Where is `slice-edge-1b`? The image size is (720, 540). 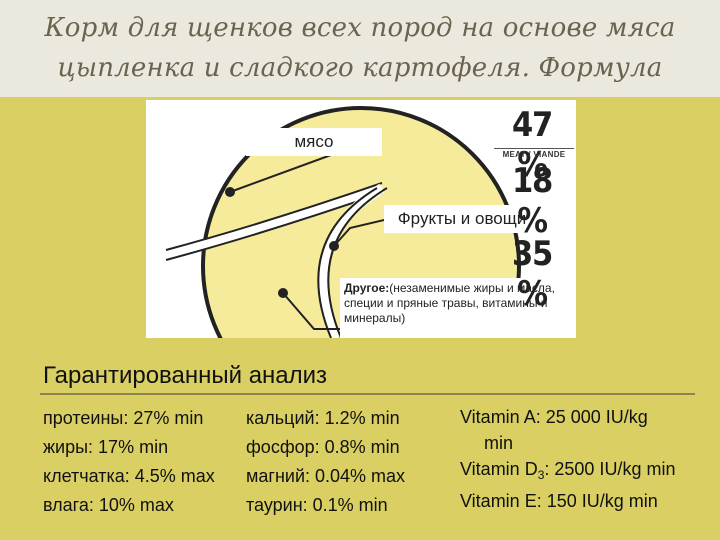 slice-edge-1b is located at coordinates (274, 226).